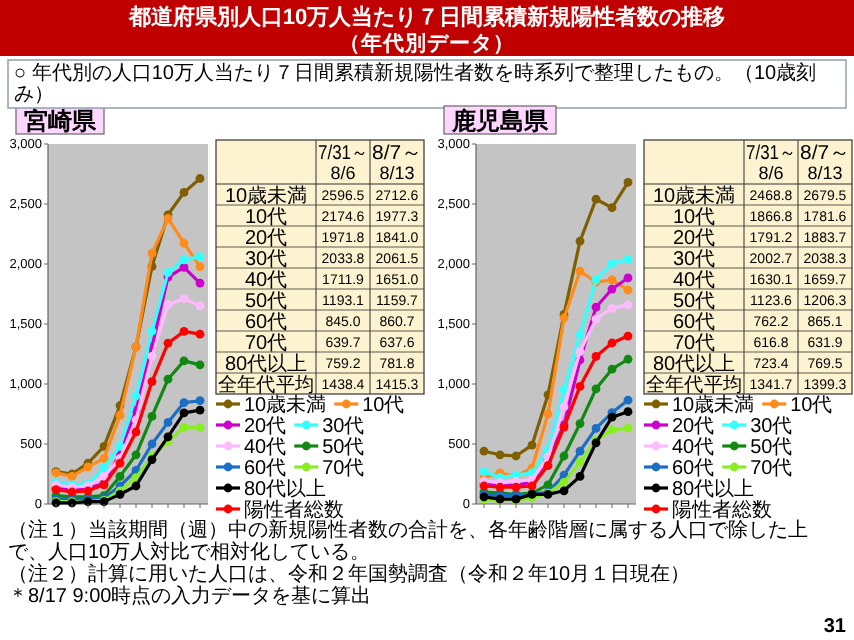  Describe the element at coordinates (427, 43) in the screenshot. I see `text: （年代別データ）` at that location.